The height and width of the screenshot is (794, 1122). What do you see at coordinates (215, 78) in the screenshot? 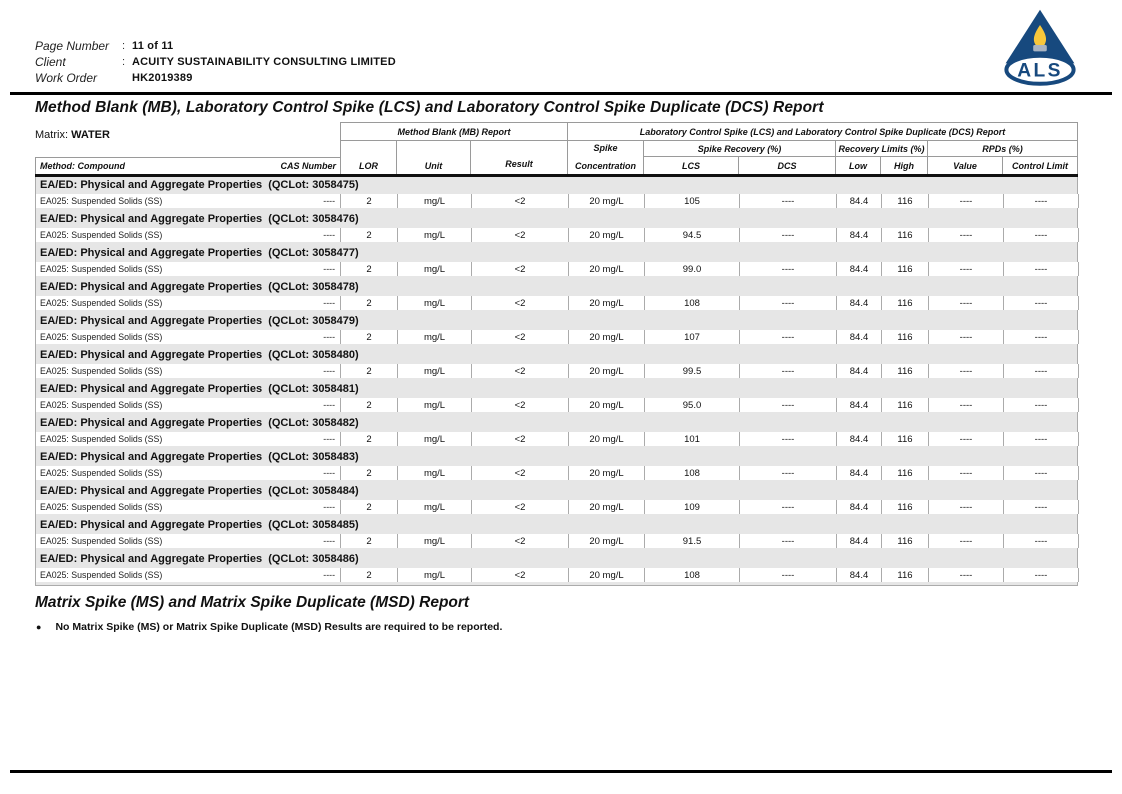
I see `header-row-work-order: Work Order HK2019389` at bounding box center [215, 78].